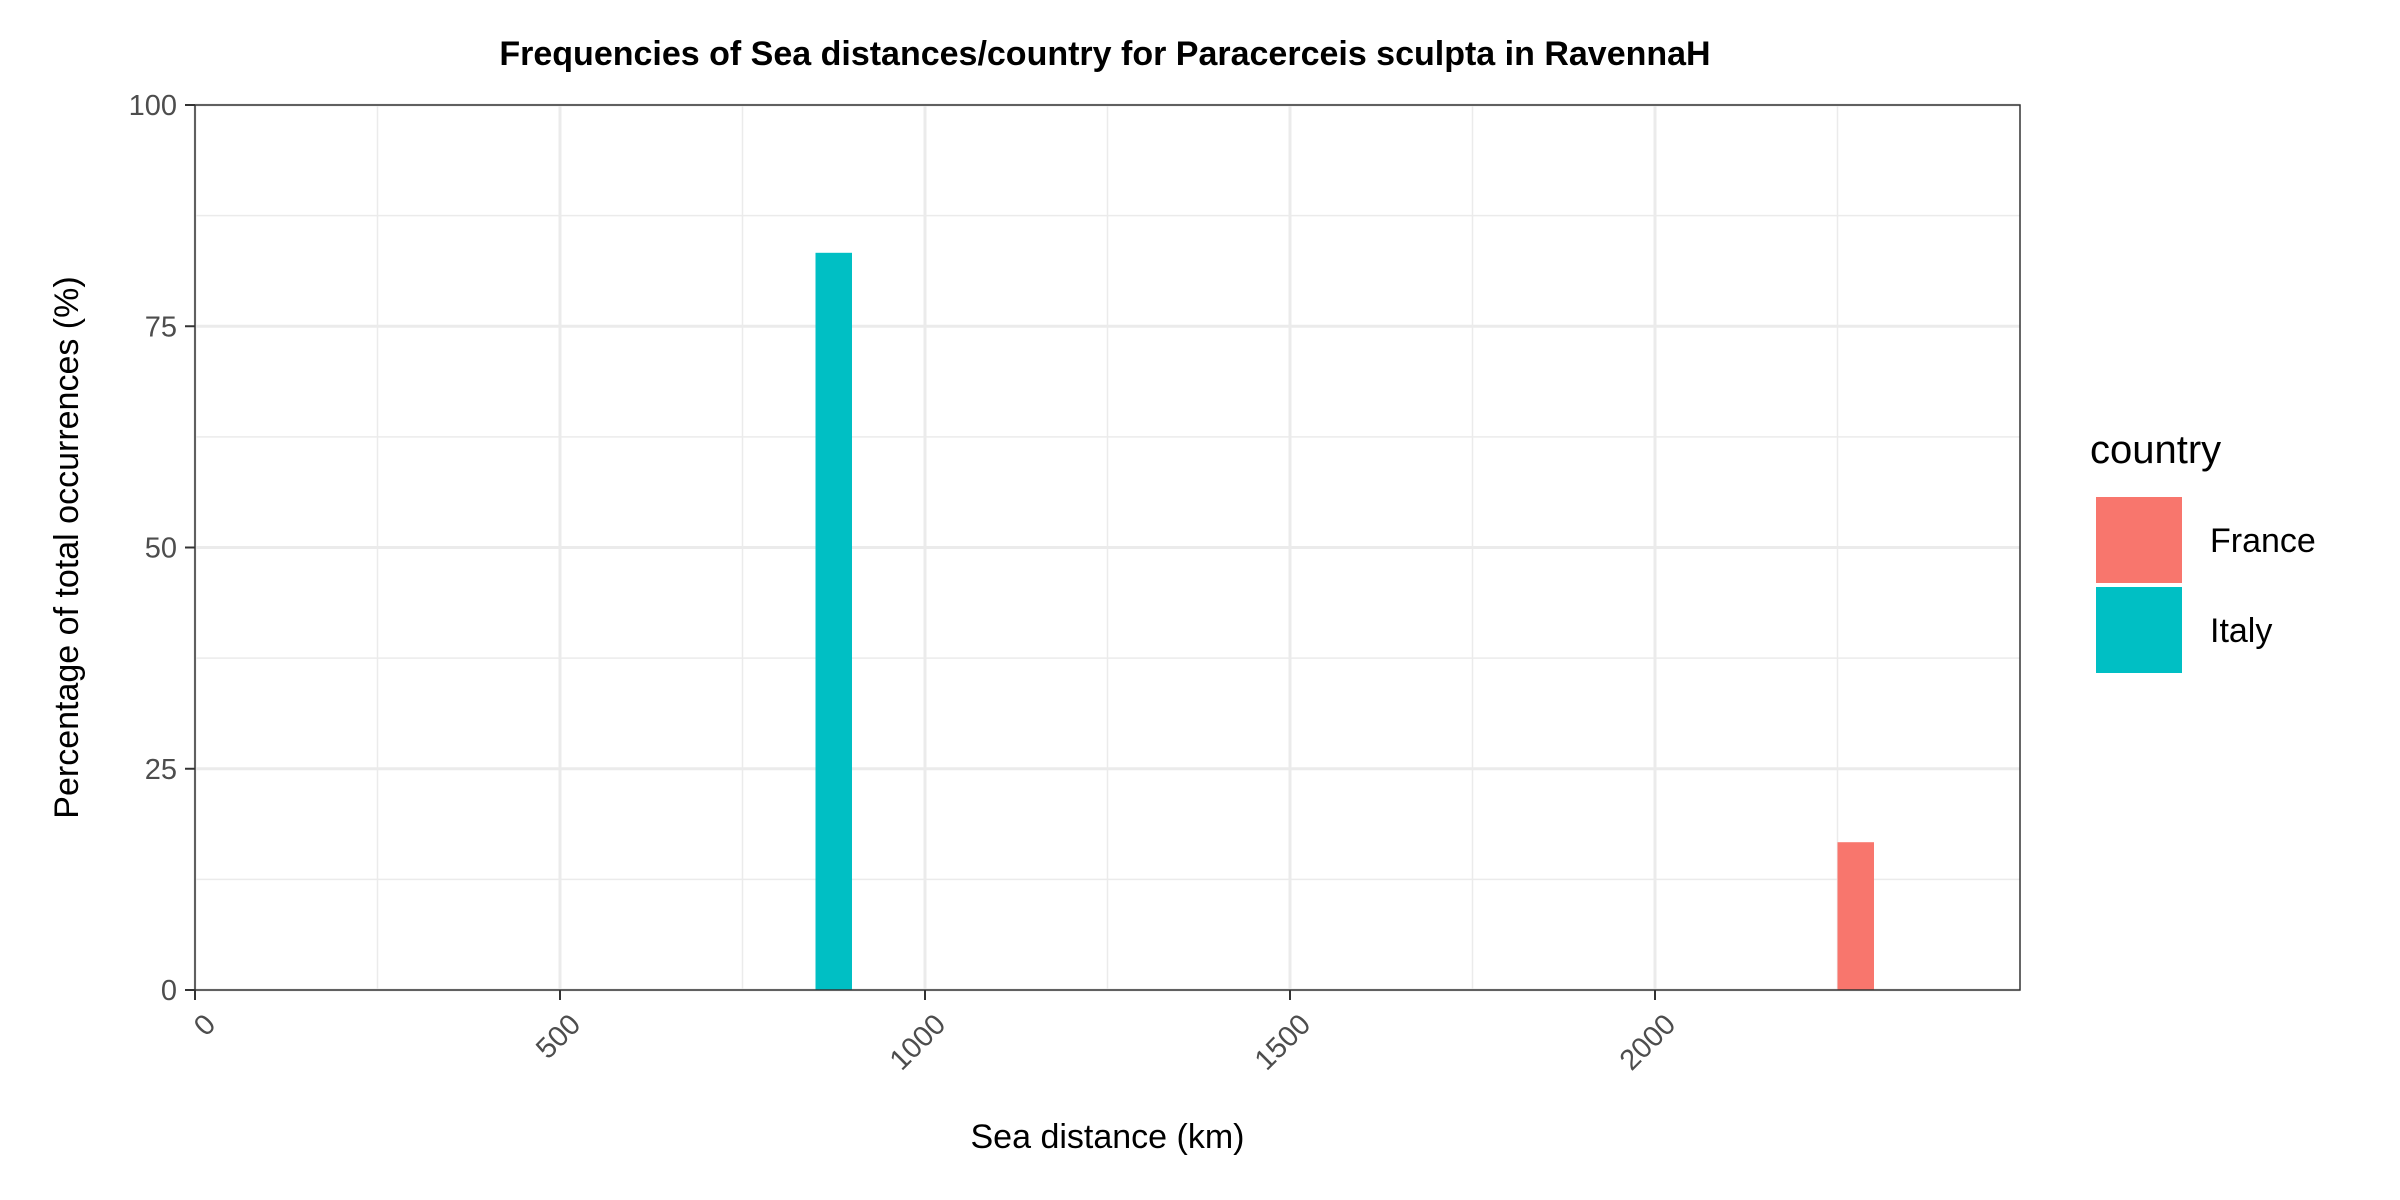  I want to click on legend-key-italy, so click(2139, 630).